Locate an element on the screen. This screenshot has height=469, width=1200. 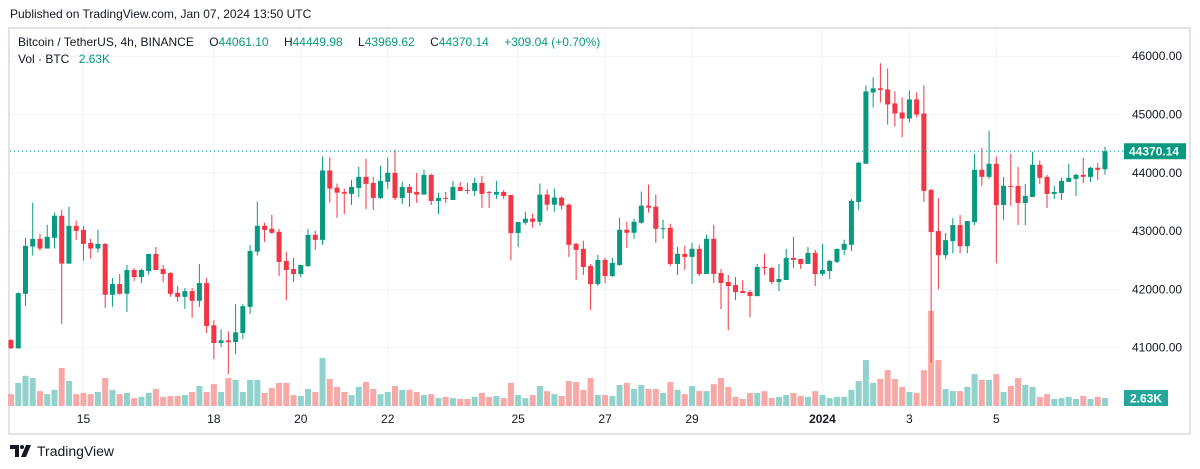
high-label: H is located at coordinates (288, 42).